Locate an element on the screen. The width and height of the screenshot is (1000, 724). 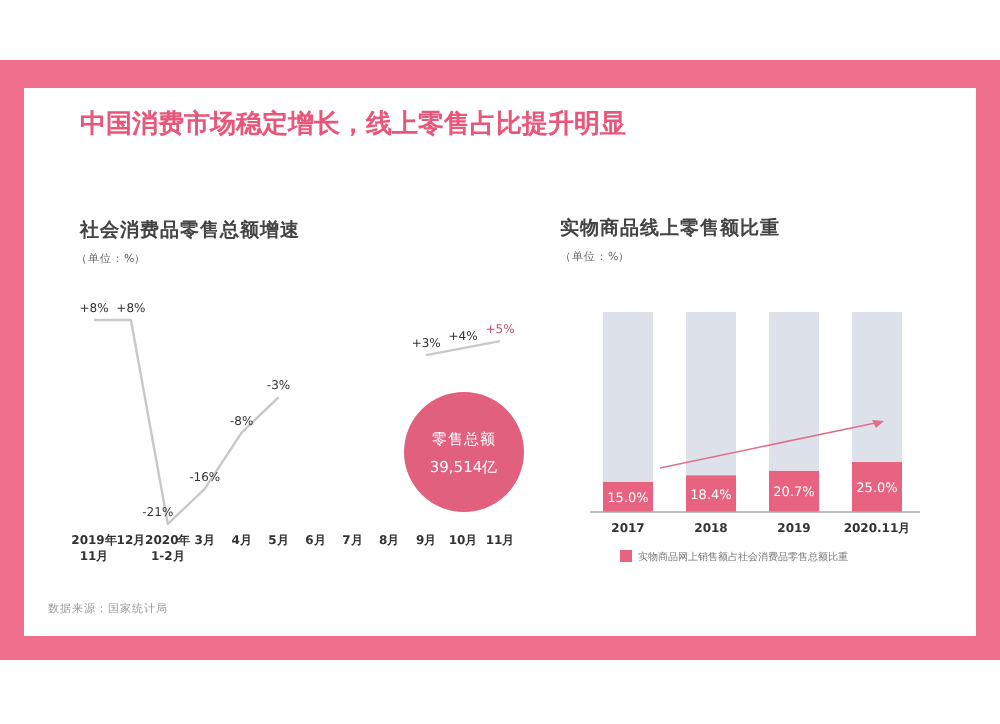
text: 中国消费市场稳定增长，线上零售占比提升明显 is located at coordinates (353, 124).